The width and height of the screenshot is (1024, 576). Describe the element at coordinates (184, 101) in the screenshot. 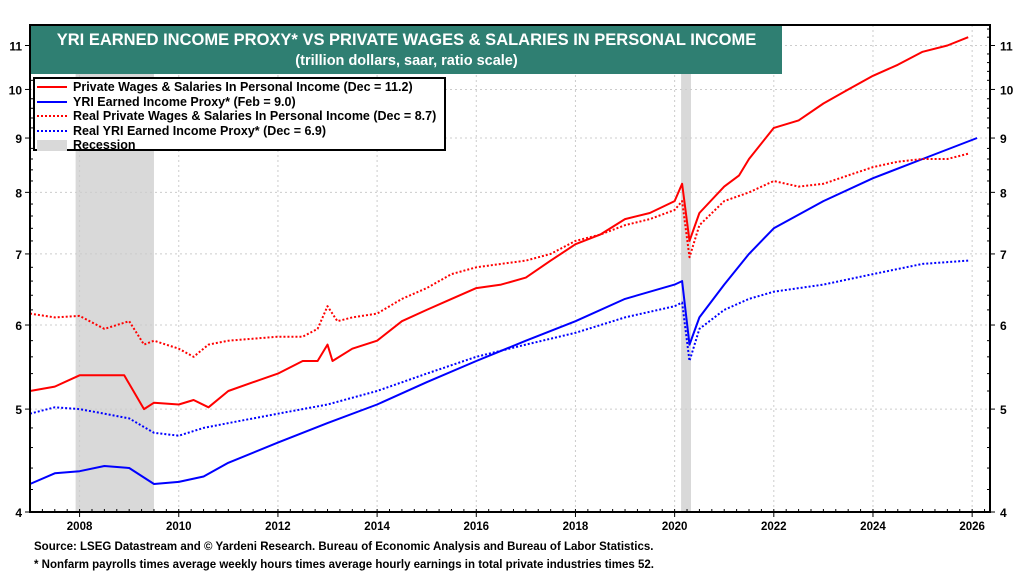

I see `legend-label: YRI Earned Income Proxy* (Feb = 9.0)` at that location.